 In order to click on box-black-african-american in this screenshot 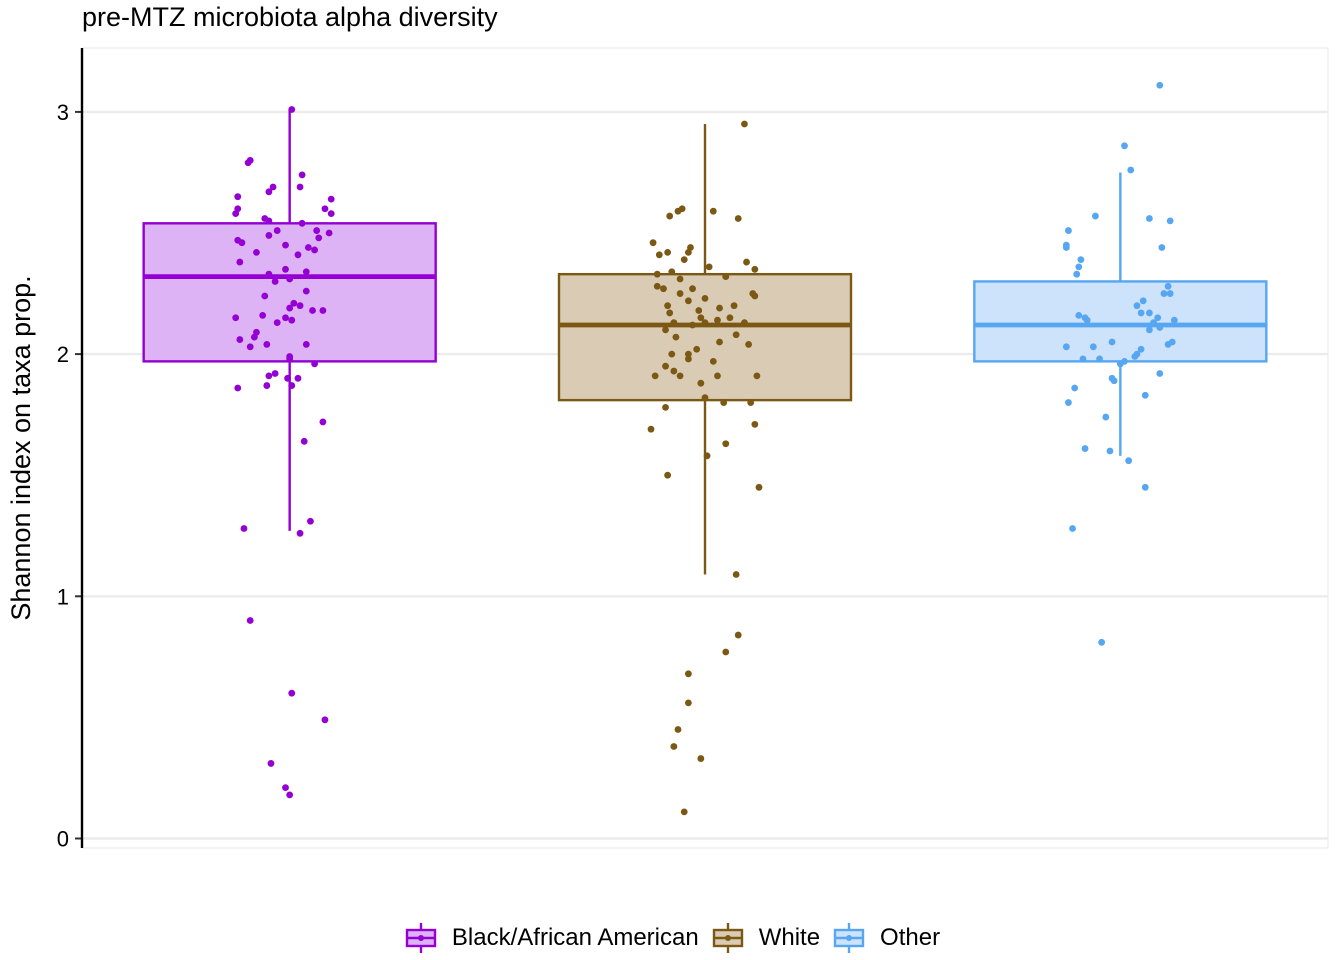, I will do `click(289, 292)`.